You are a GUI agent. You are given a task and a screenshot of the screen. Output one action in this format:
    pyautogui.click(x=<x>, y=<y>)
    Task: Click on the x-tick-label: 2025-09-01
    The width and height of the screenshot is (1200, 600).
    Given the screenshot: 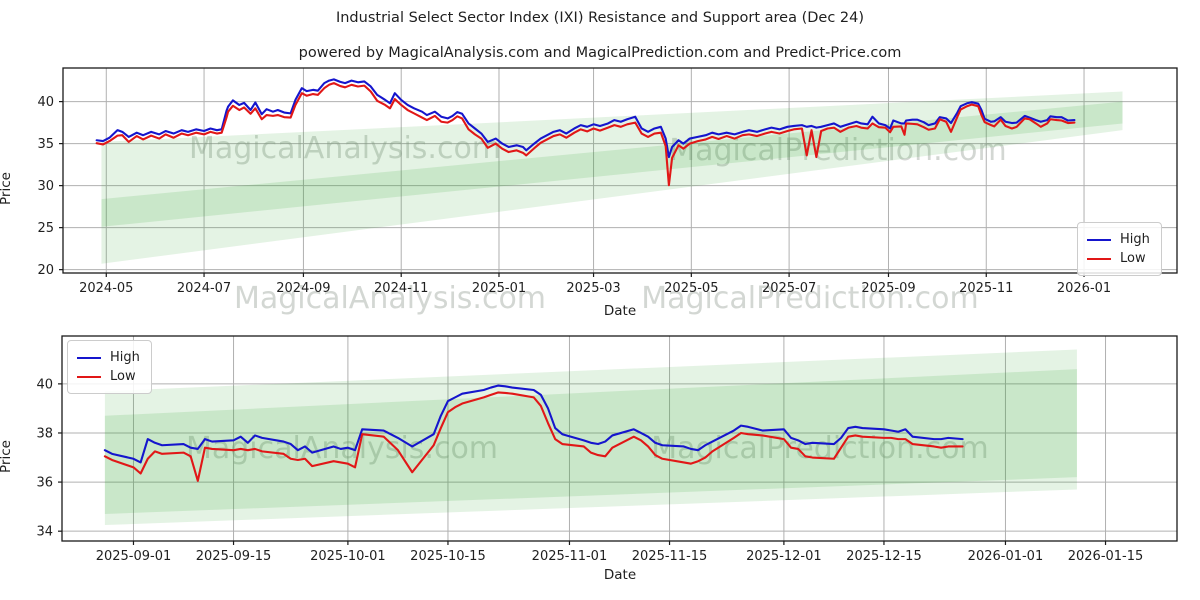 What is the action you would take?
    pyautogui.click(x=134, y=556)
    